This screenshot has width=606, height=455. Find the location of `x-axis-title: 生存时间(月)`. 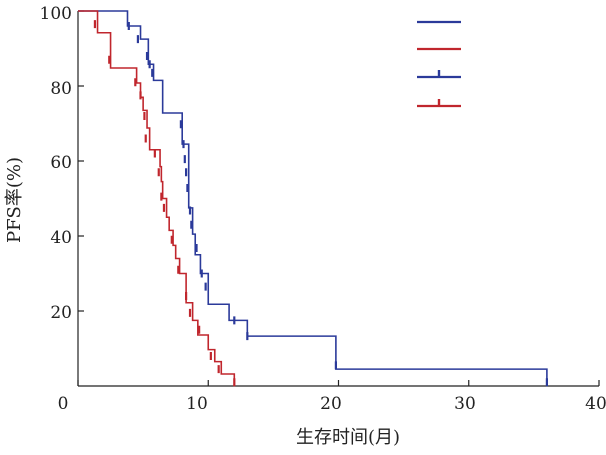

x-axis-title: 生存时间(月) is located at coordinates (348, 437).